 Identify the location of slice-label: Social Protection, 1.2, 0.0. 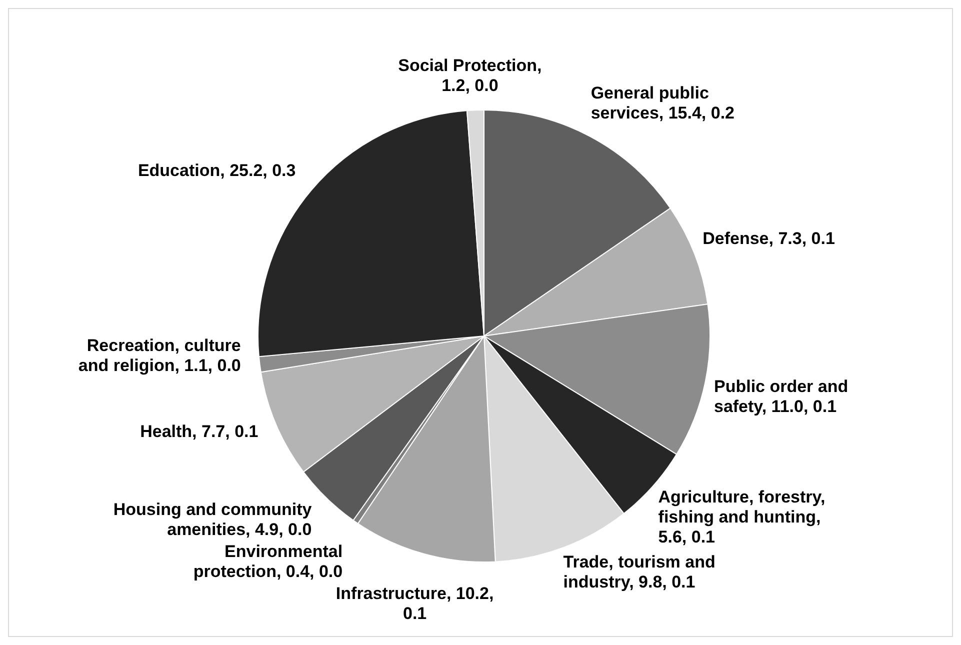
(470, 76).